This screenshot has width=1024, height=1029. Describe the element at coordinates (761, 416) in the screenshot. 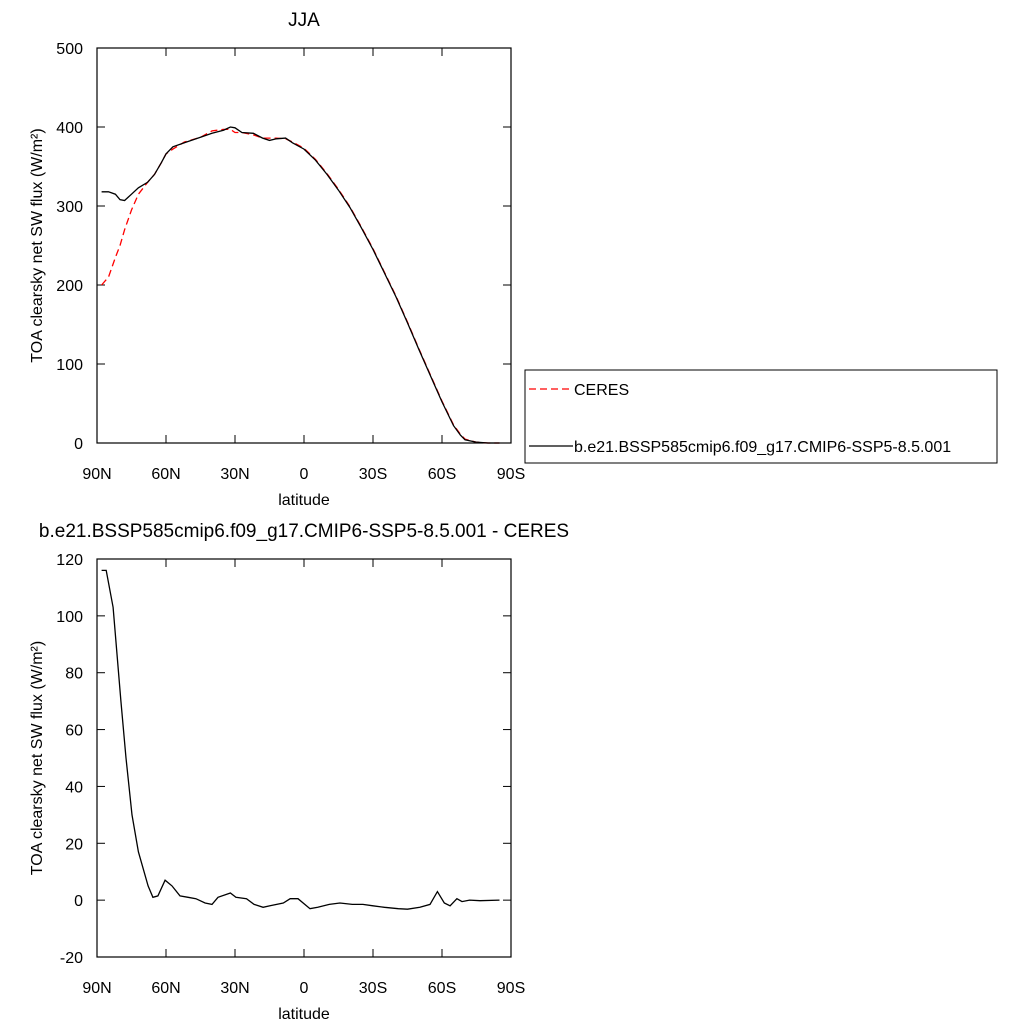

I see `legend-box` at that location.